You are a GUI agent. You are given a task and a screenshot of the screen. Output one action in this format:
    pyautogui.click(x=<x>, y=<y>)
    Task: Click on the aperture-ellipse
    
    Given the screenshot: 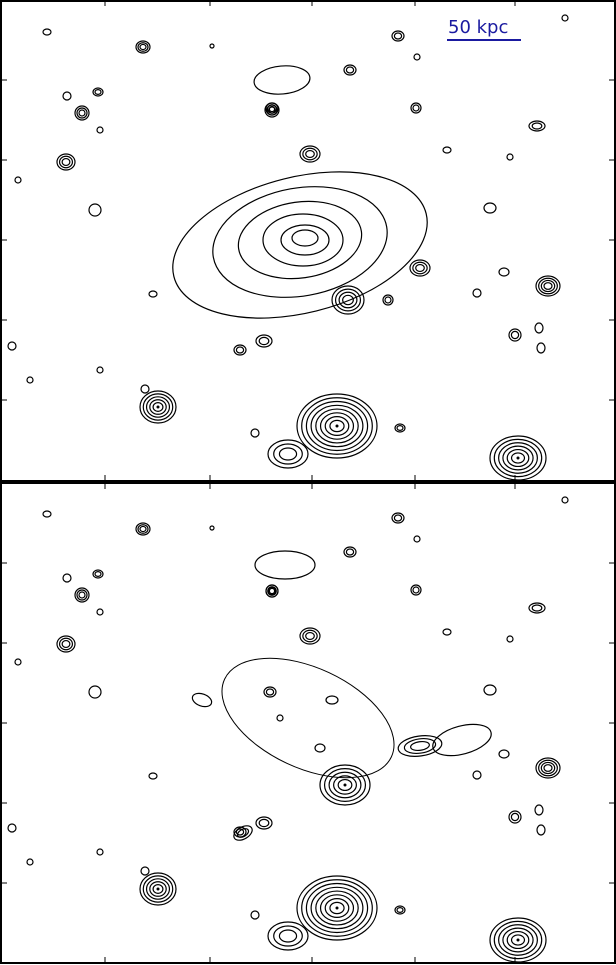 What is the action you would take?
    pyautogui.click(x=308, y=718)
    